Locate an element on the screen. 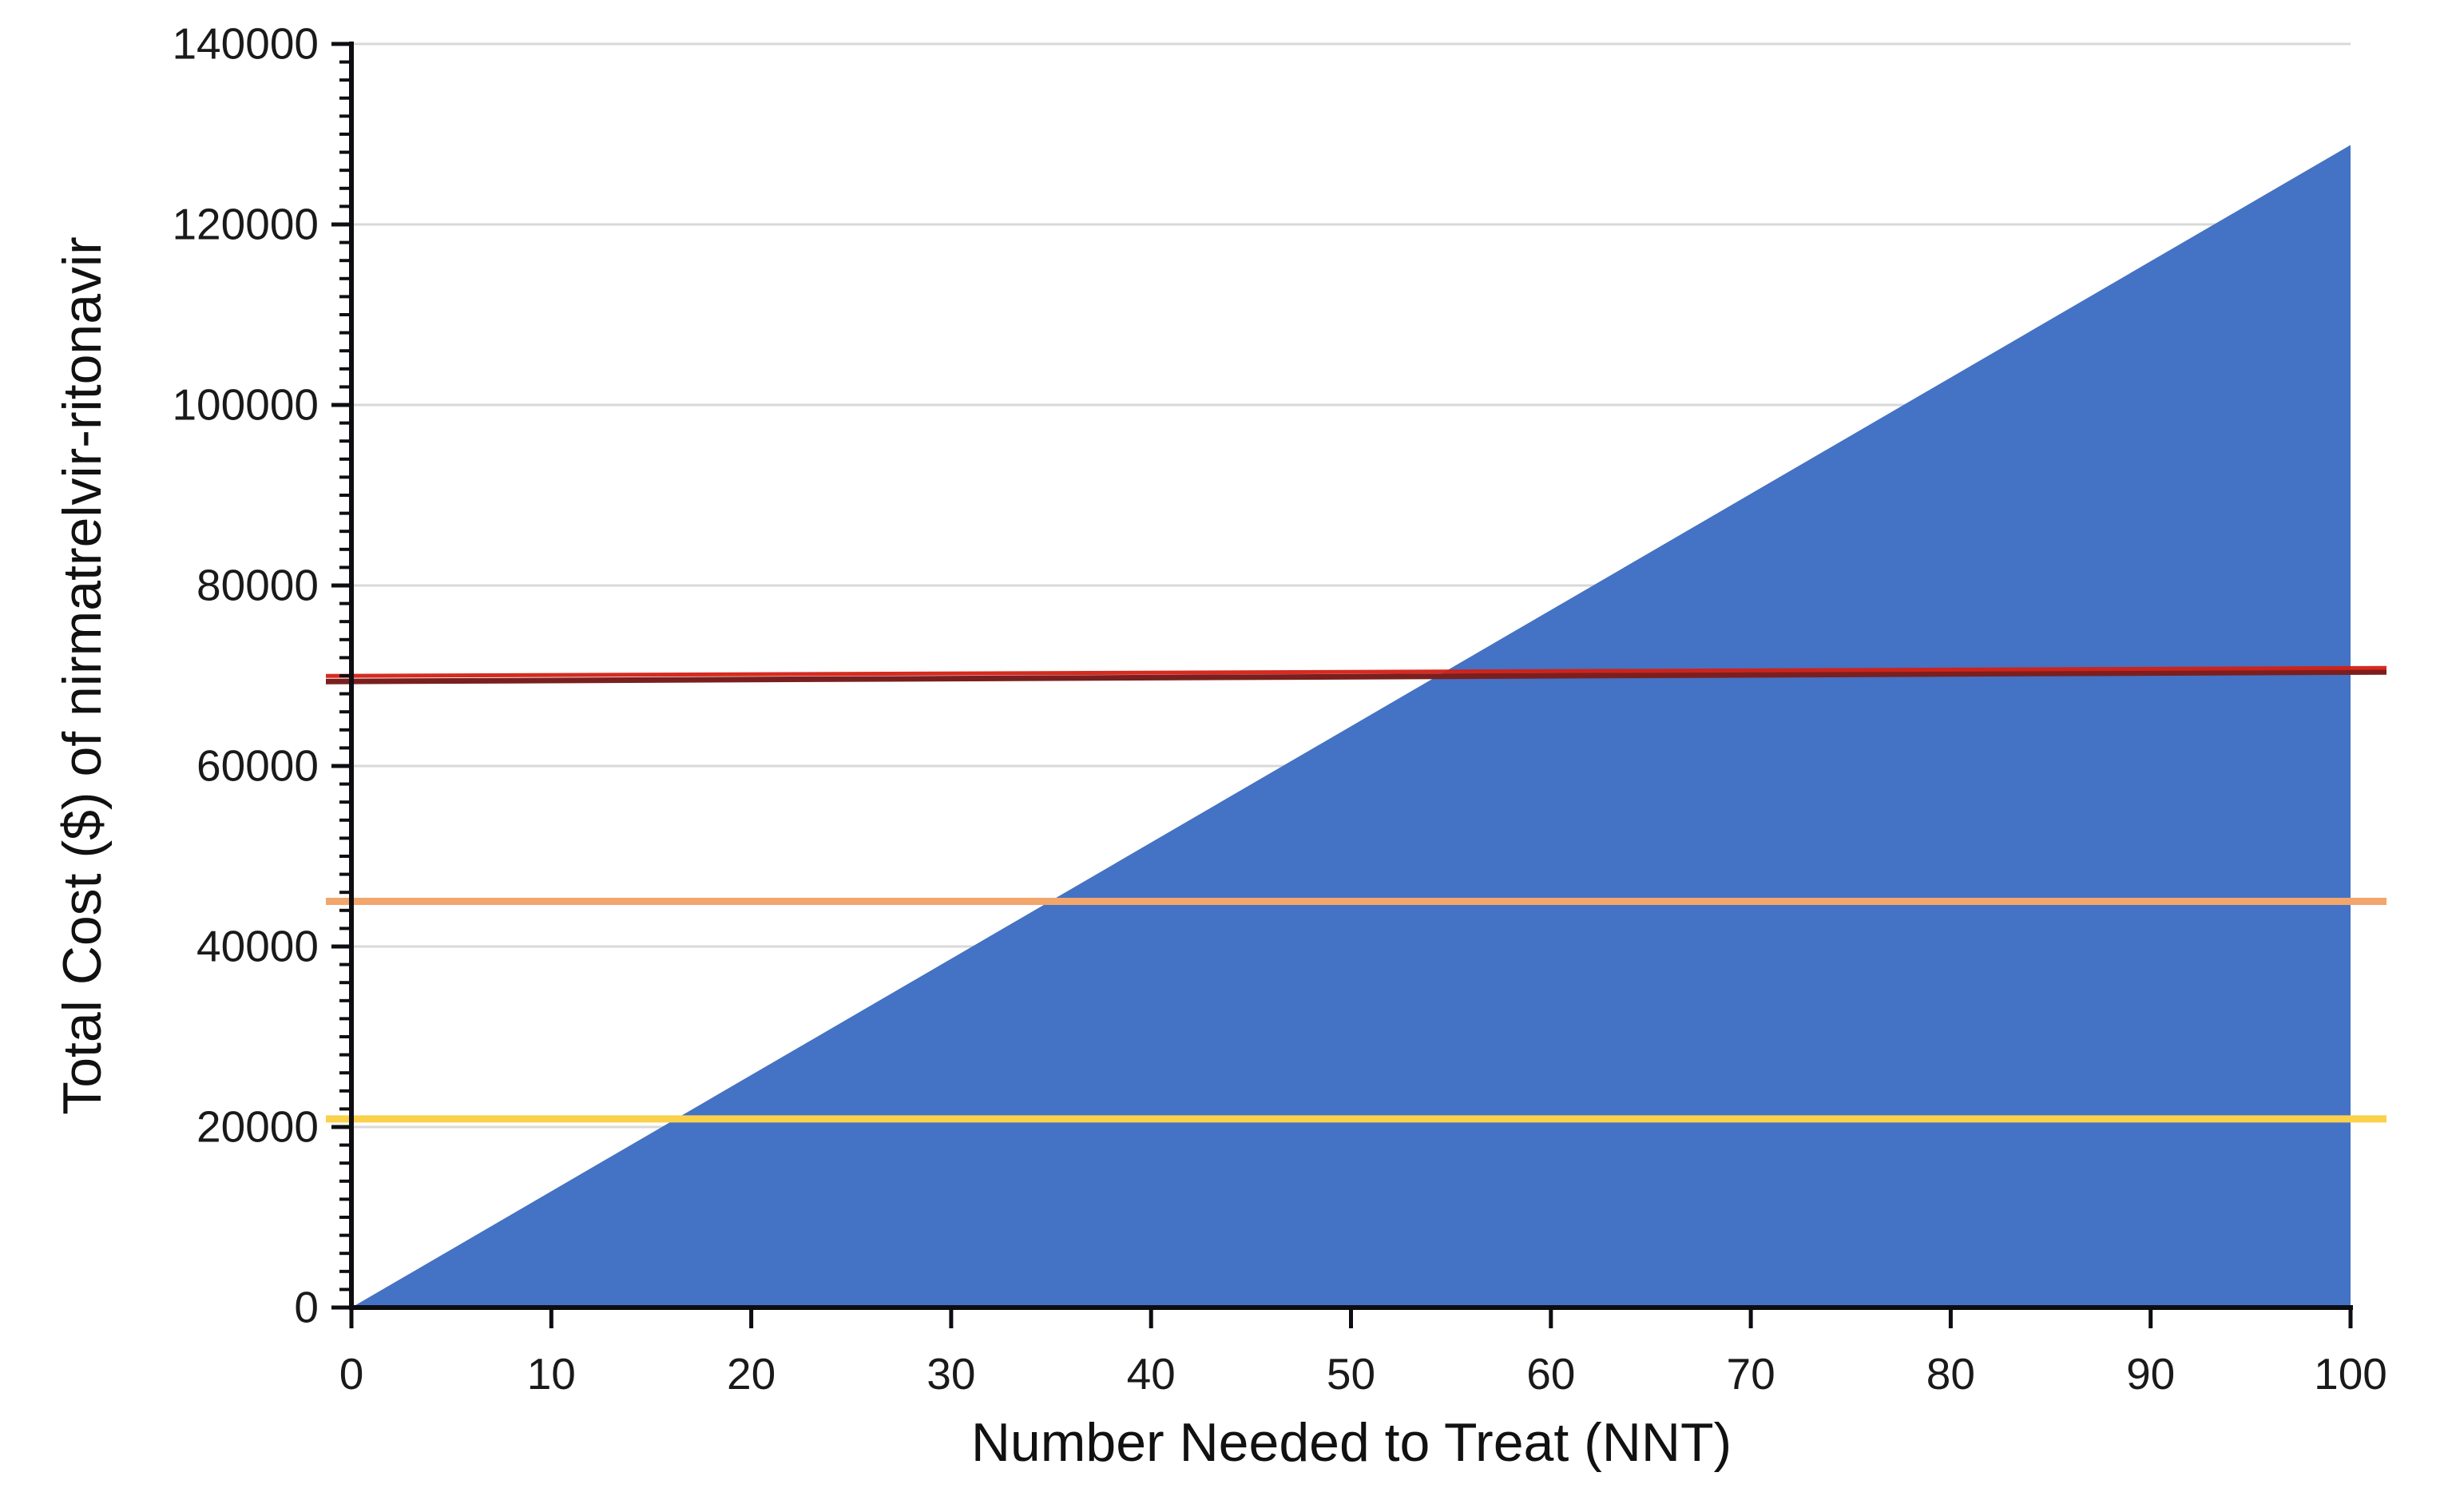 Image resolution: width=2444 pixels, height=1512 pixels. x-tick-label: 10 is located at coordinates (551, 1374).